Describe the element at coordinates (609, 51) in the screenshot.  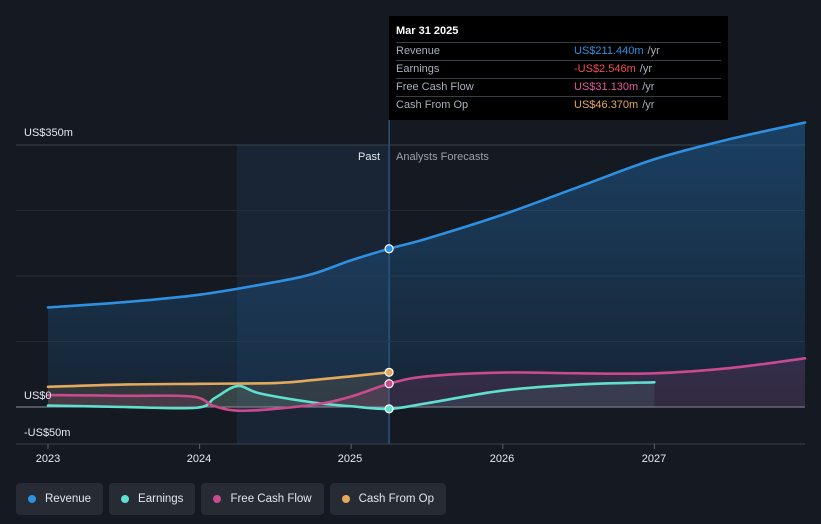
I see `tooltip-value: US$211.440m` at that location.